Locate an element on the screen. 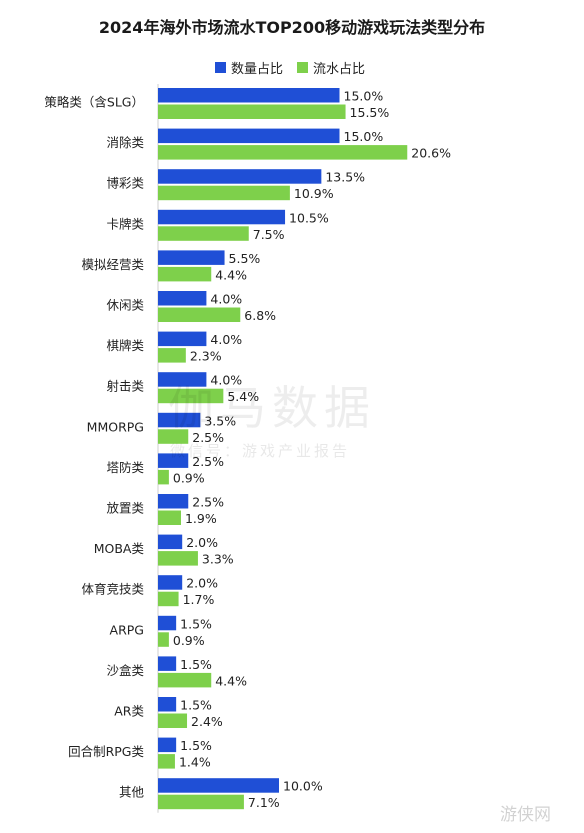 The width and height of the screenshot is (584, 833). value-label-count: 3.5% is located at coordinates (220, 420).